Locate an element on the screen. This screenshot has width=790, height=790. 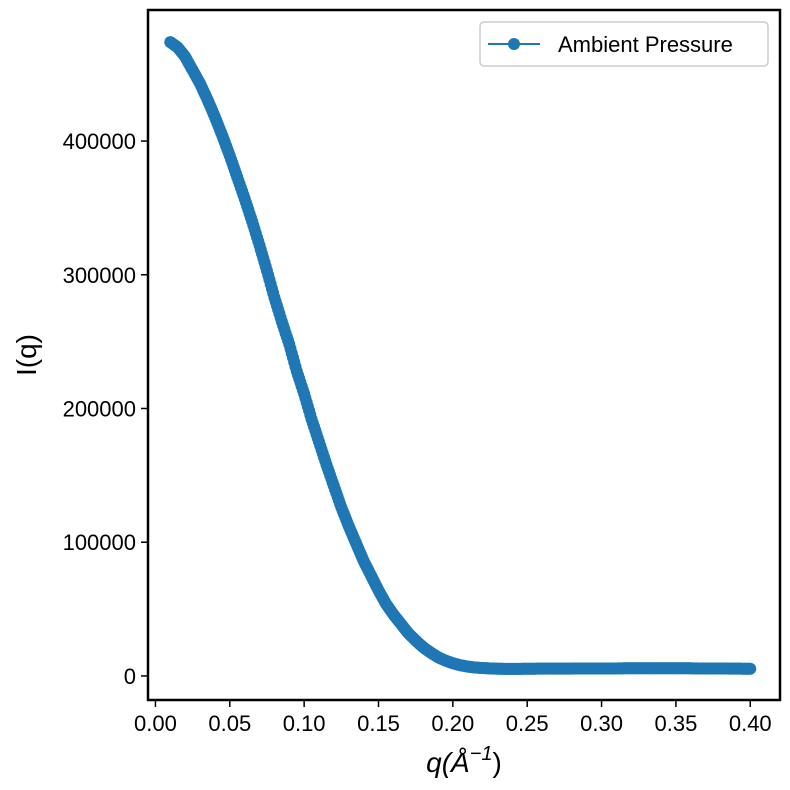
x-axis-label-exponent: −1 is located at coordinates (481, 754).